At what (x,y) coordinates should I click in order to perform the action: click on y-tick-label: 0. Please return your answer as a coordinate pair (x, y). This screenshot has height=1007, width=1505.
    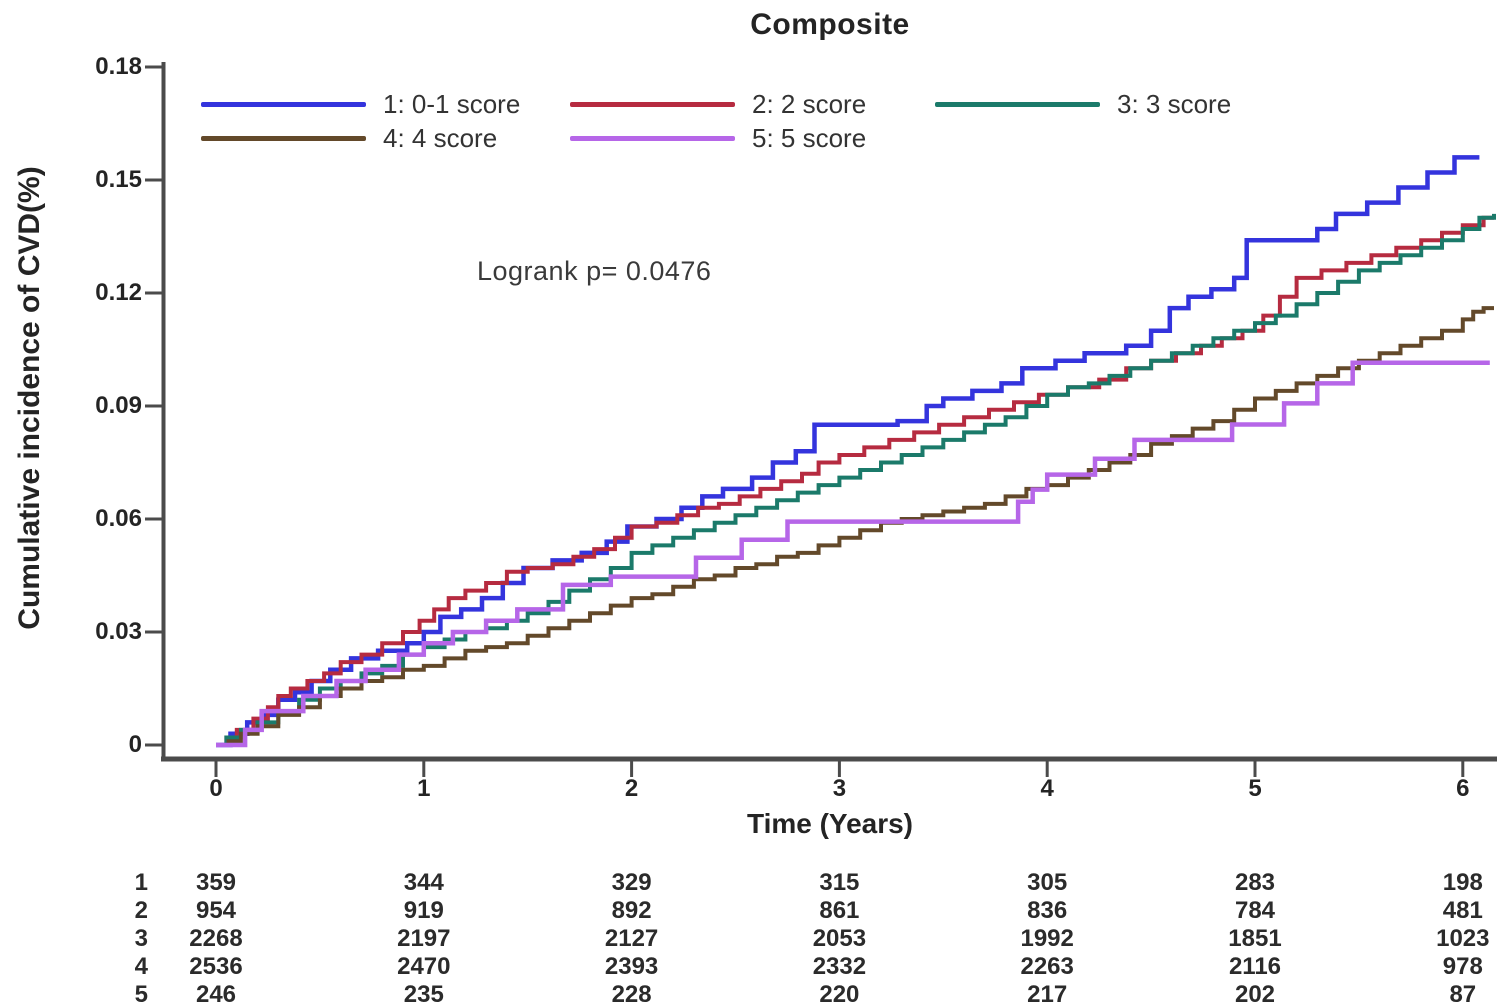
    Looking at the image, I should click on (135, 744).